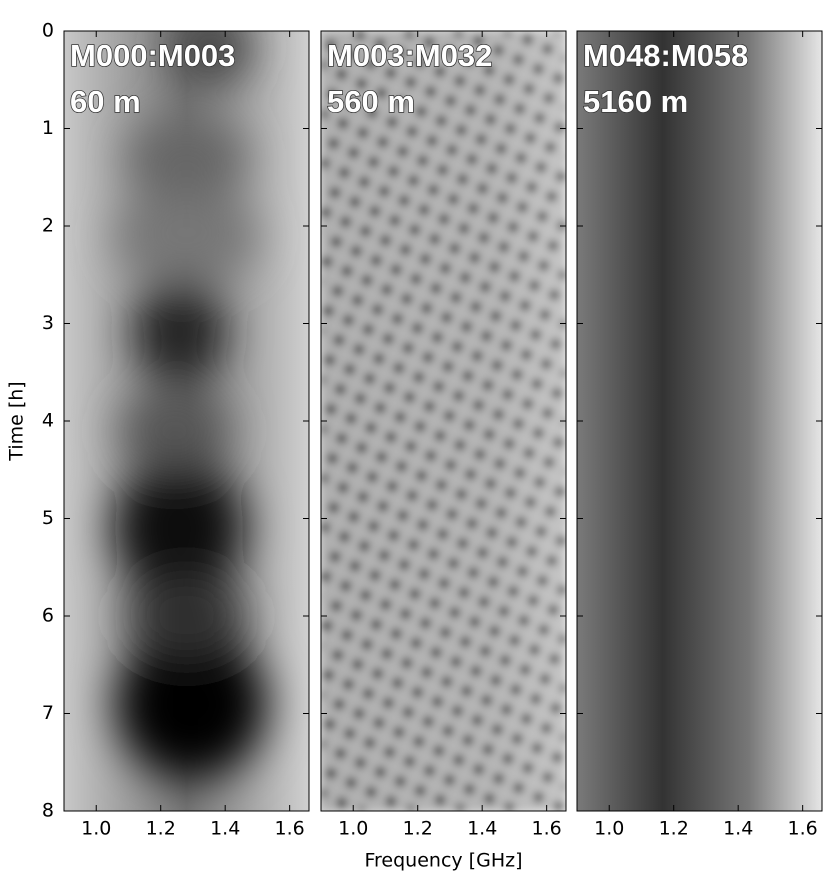 Image resolution: width=830 pixels, height=893 pixels. What do you see at coordinates (371, 101) in the screenshot?
I see `panel-label: 560 m` at bounding box center [371, 101].